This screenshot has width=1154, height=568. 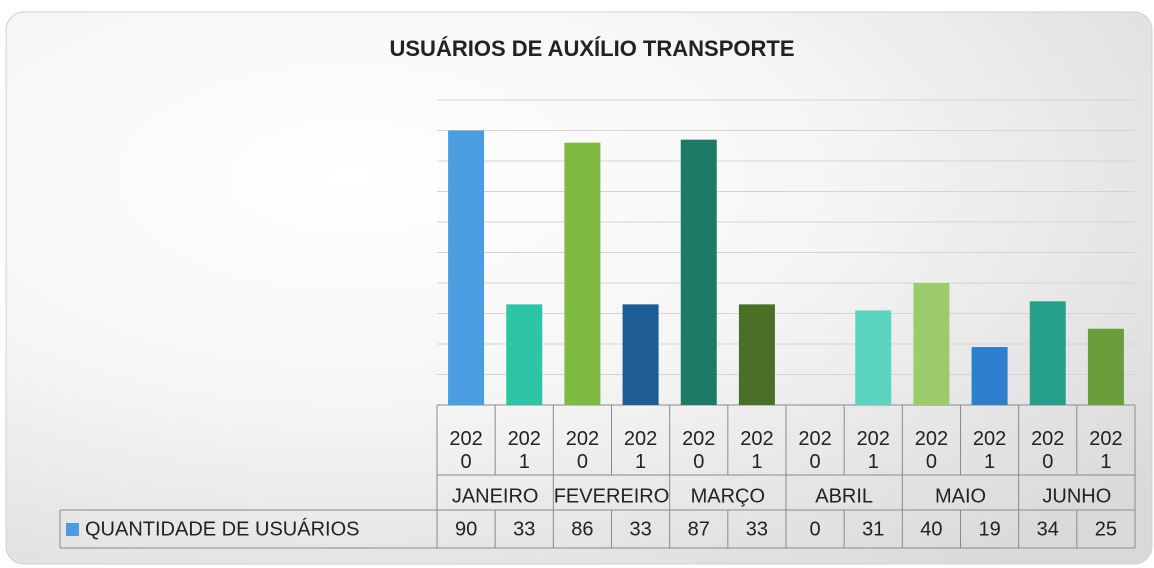 What do you see at coordinates (844, 496) in the screenshot?
I see `group-label: ABRIL` at bounding box center [844, 496].